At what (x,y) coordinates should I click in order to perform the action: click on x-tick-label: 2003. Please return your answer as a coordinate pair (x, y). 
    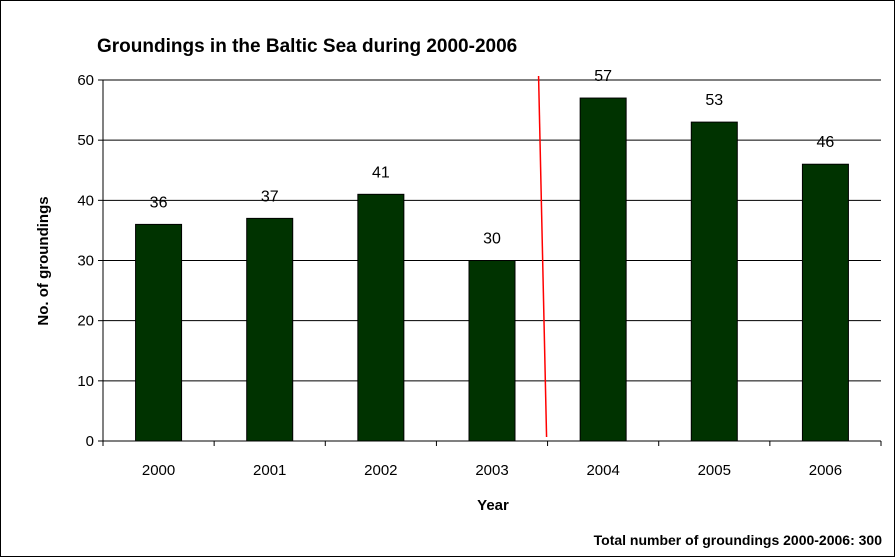
    Looking at the image, I should click on (491, 470).